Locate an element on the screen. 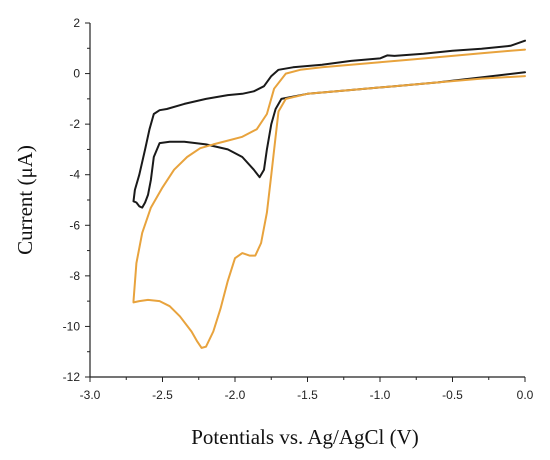 This screenshot has width=550, height=460. y-tick-label: 2 is located at coordinates (76, 23).